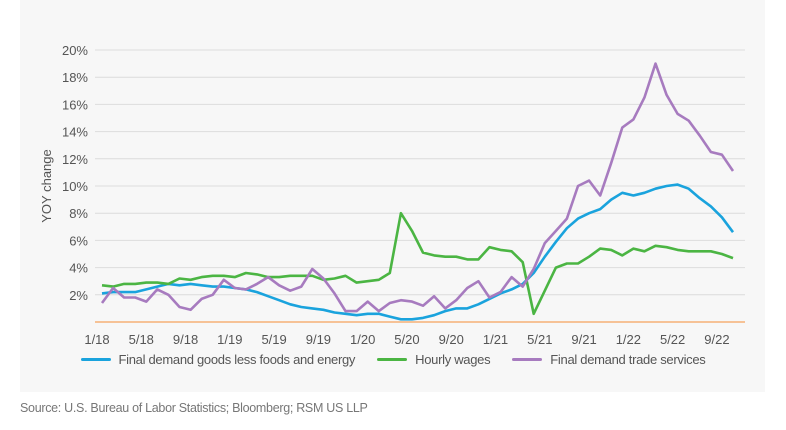 The height and width of the screenshot is (430, 786). Describe the element at coordinates (672, 339) in the screenshot. I see `x-tick-label: 5/22` at that location.